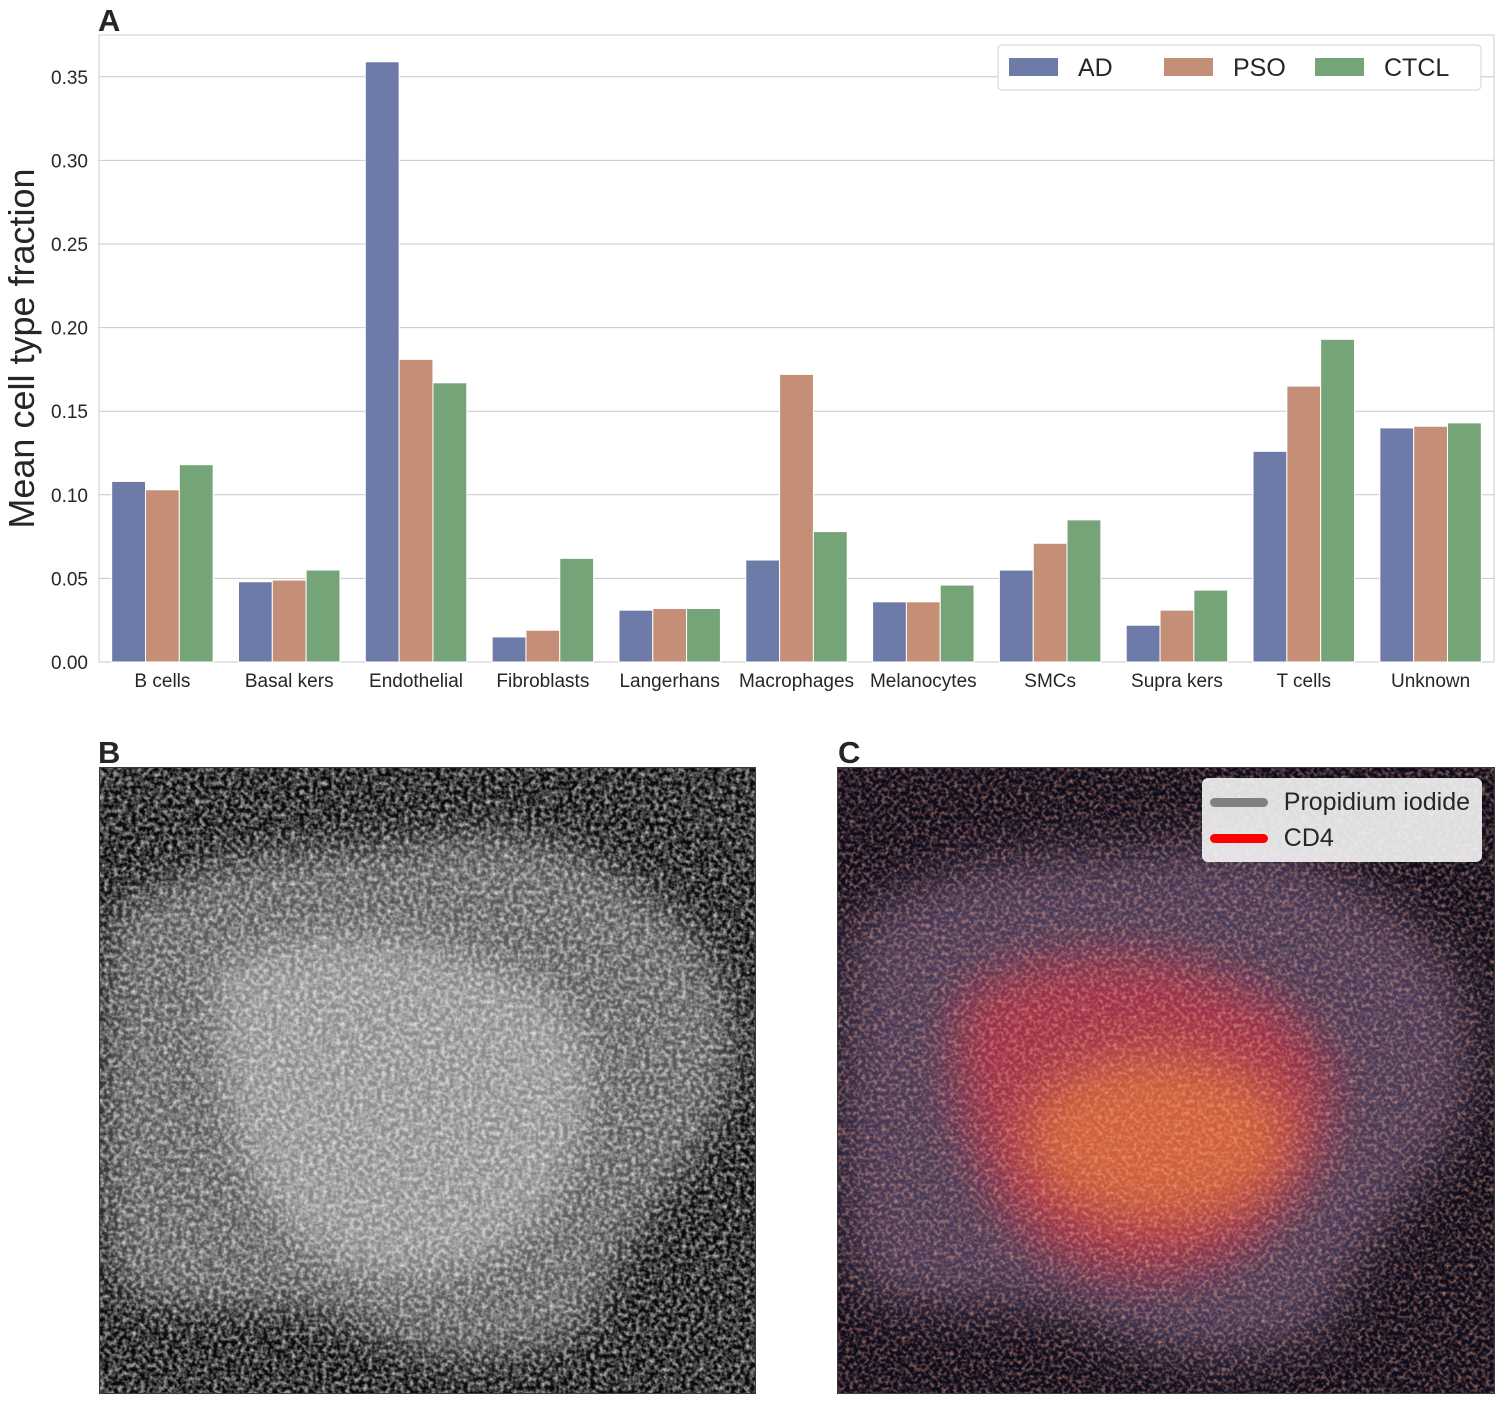  I want to click on bar-ad-melanocytes, so click(889, 632).